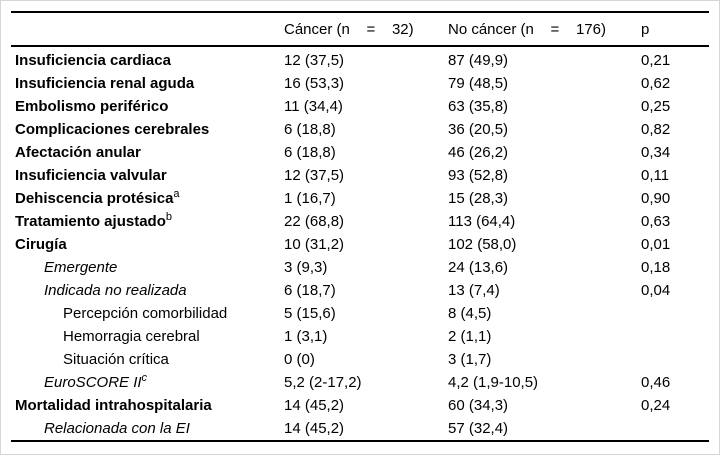 The height and width of the screenshot is (455, 720). What do you see at coordinates (310, 198) in the screenshot?
I see `cancer-value: 1 (16,7)` at bounding box center [310, 198].